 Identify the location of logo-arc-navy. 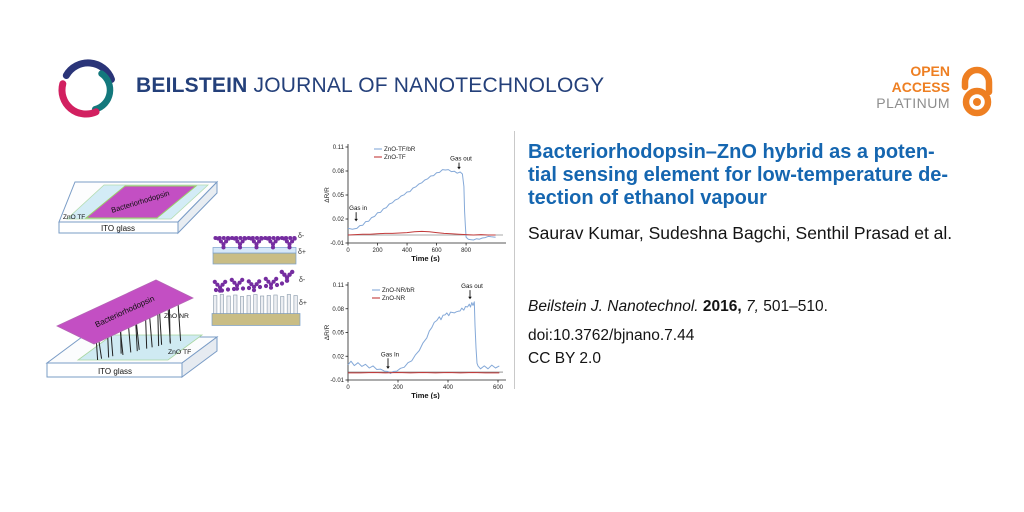
(88, 71).